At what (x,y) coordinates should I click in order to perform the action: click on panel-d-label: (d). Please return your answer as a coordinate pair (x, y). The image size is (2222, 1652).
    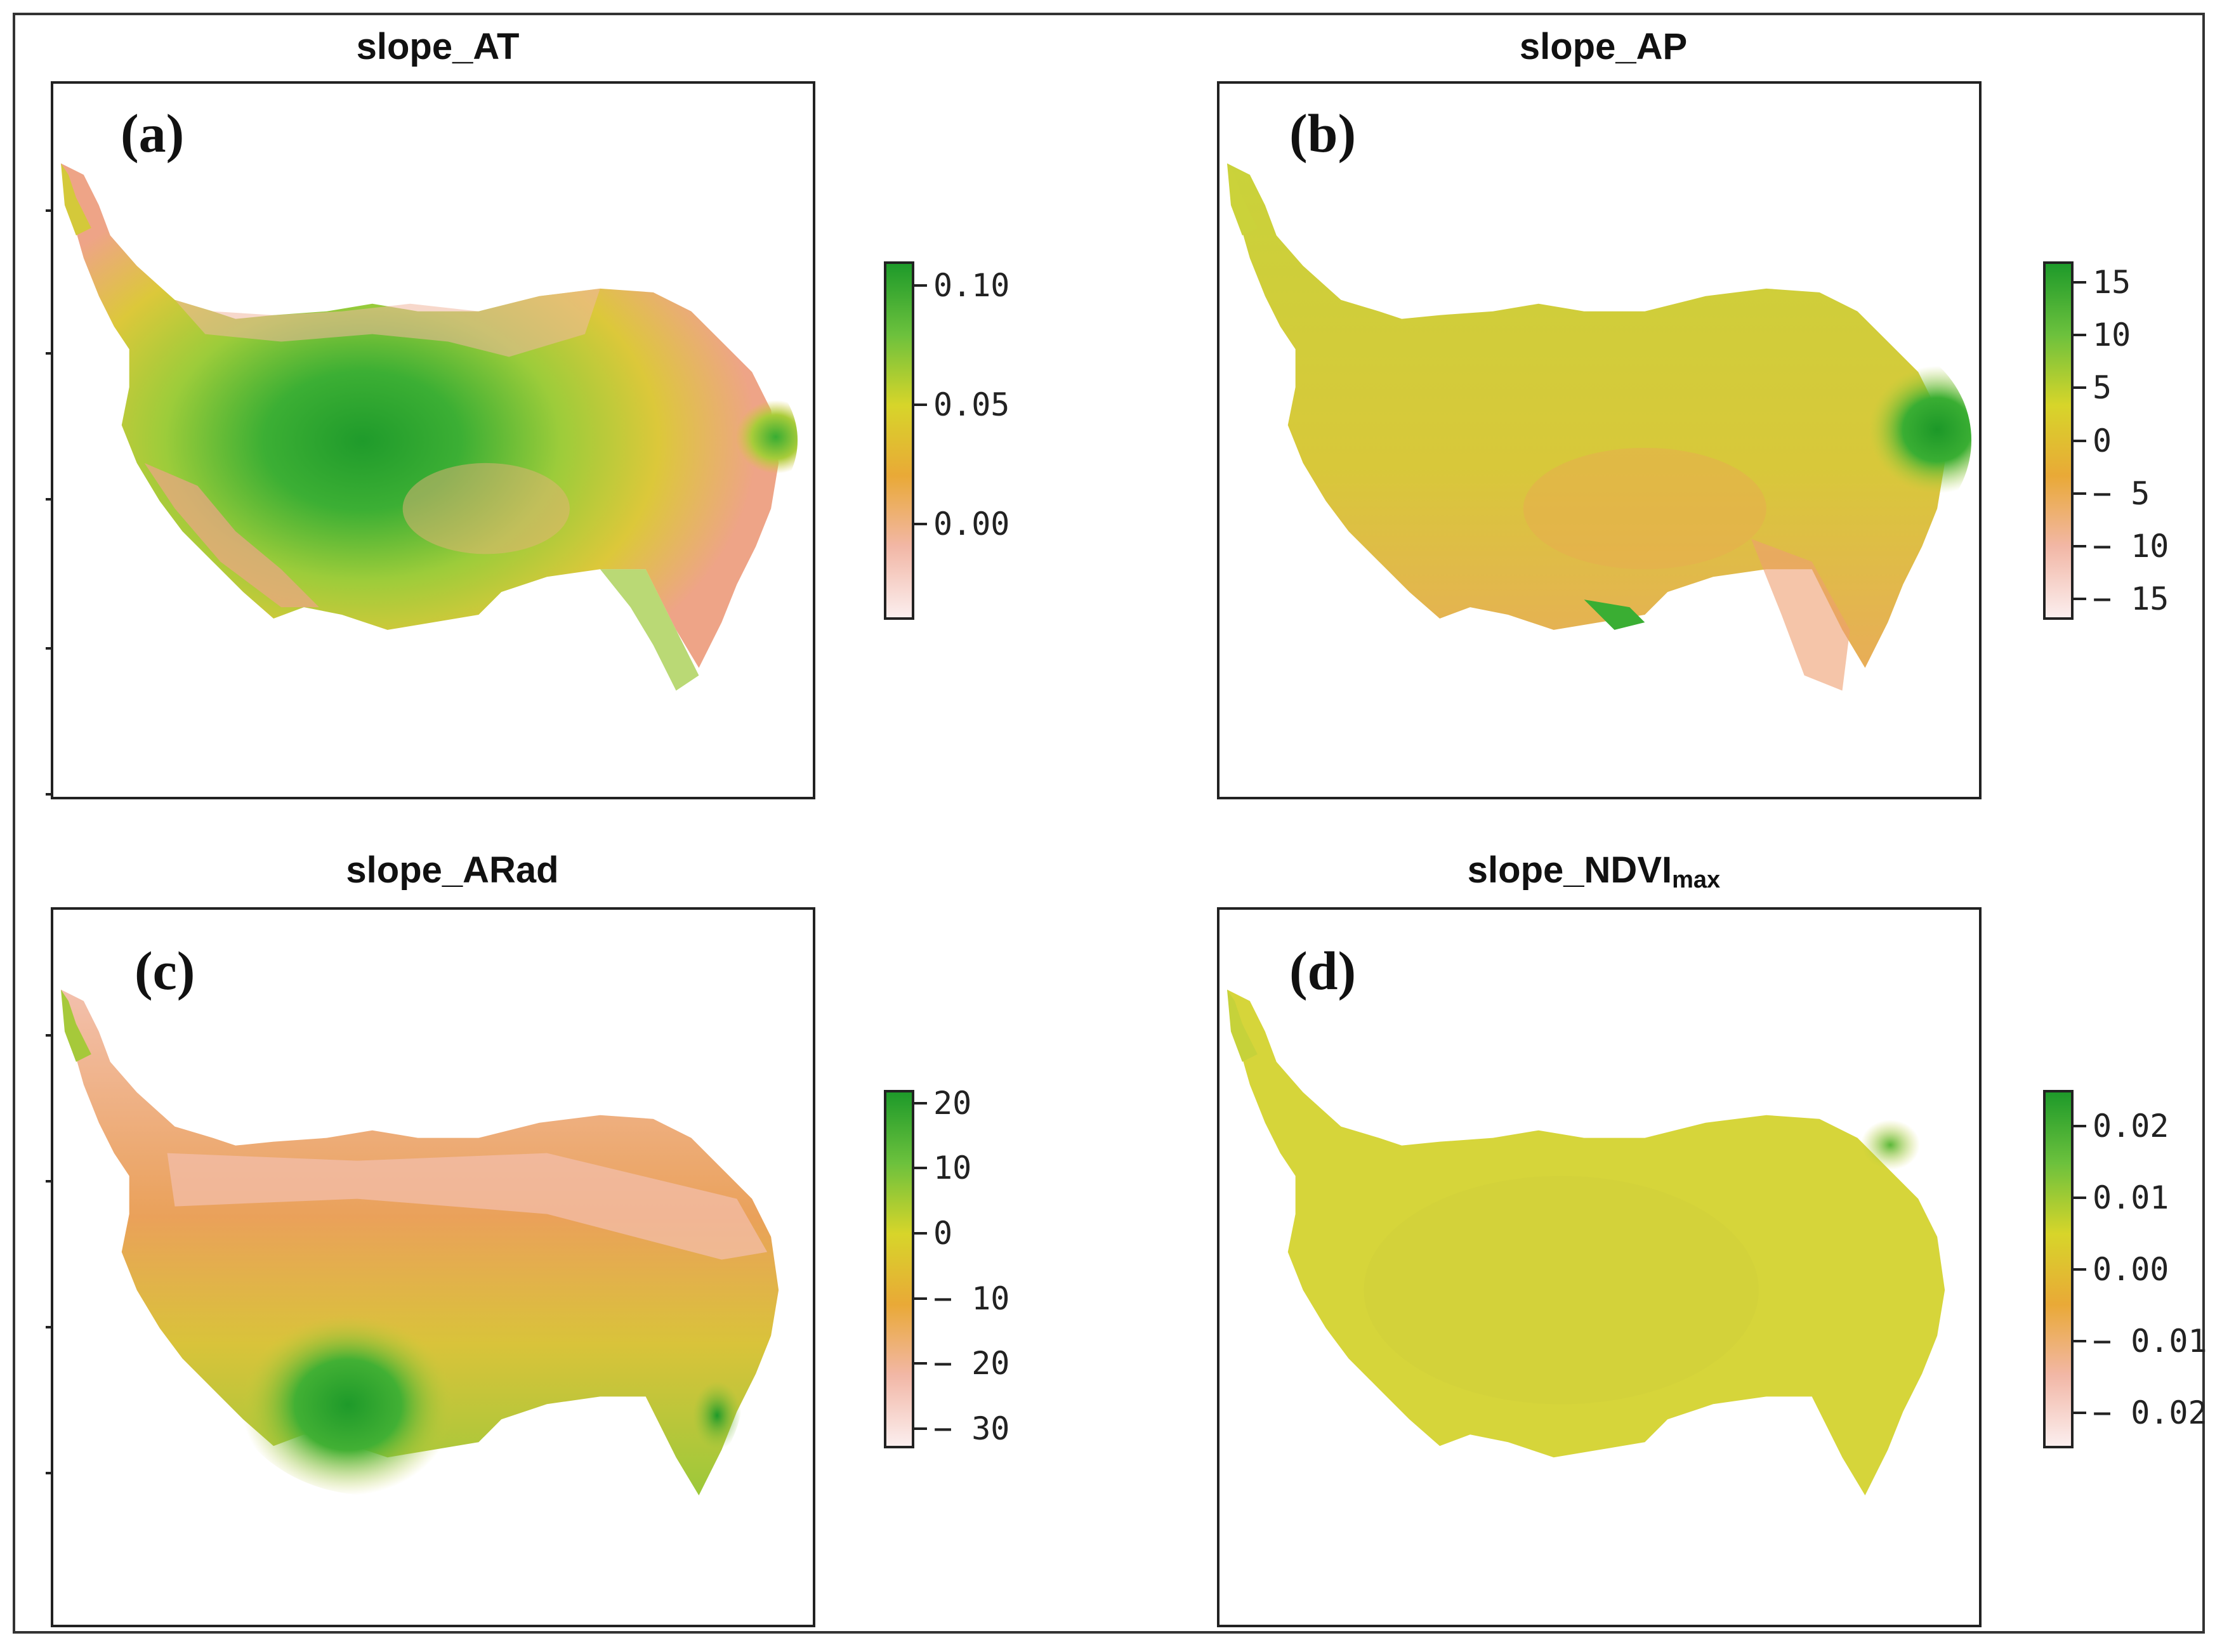
    Looking at the image, I should click on (1323, 971).